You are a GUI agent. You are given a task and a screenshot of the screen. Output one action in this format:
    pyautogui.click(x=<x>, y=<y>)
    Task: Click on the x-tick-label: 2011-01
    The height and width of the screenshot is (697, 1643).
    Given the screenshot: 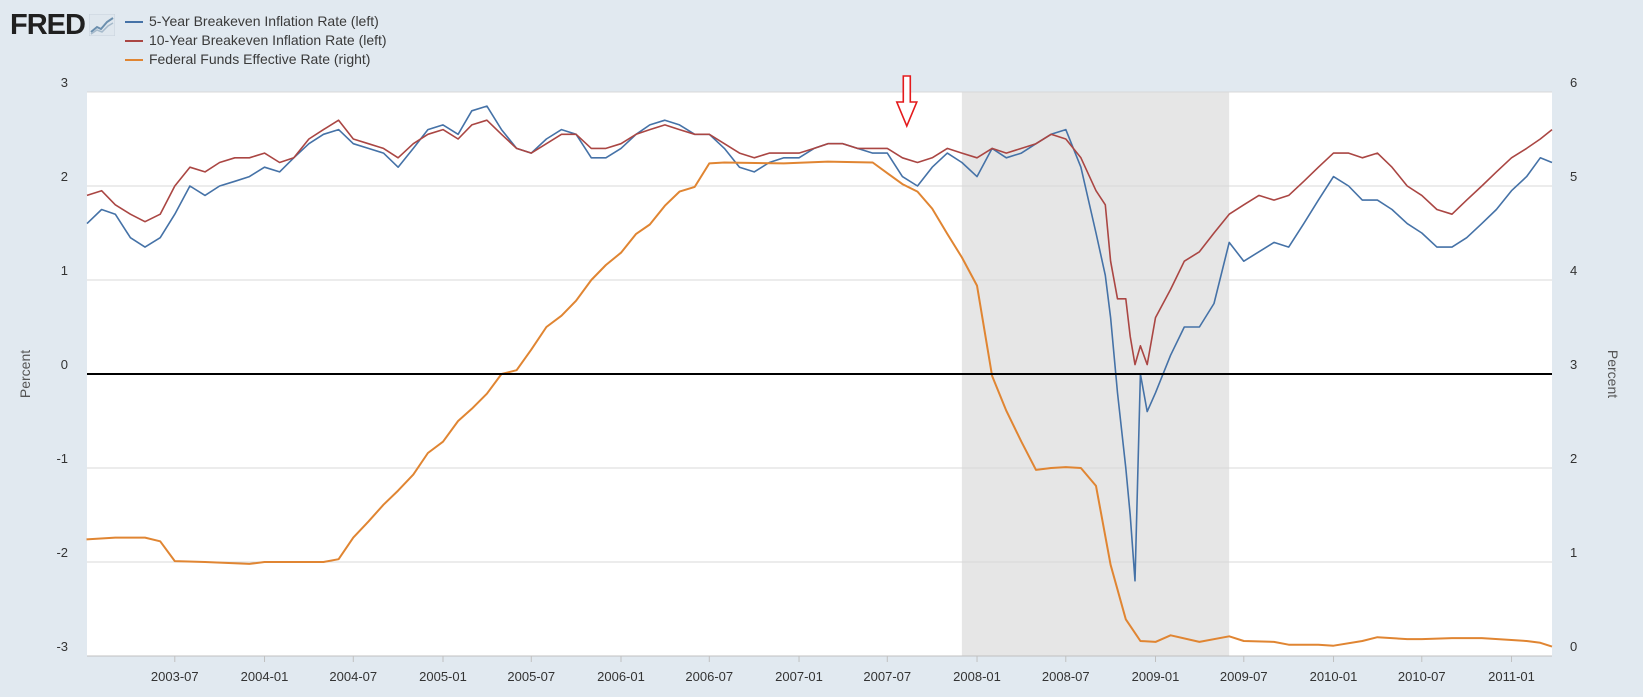 What is the action you would take?
    pyautogui.click(x=1511, y=676)
    